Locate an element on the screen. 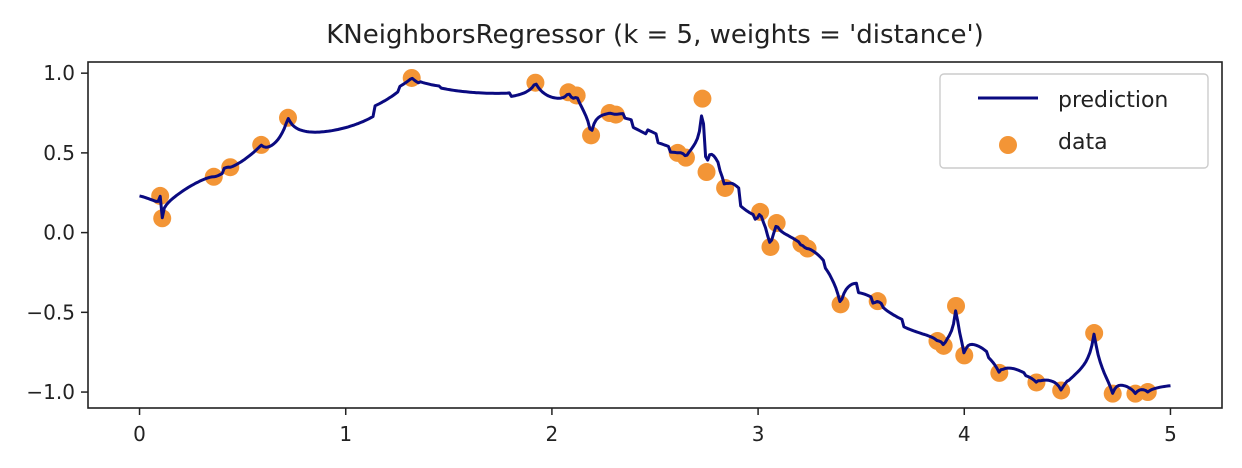  y-tick-label: 0.0 is located at coordinates (59, 233).